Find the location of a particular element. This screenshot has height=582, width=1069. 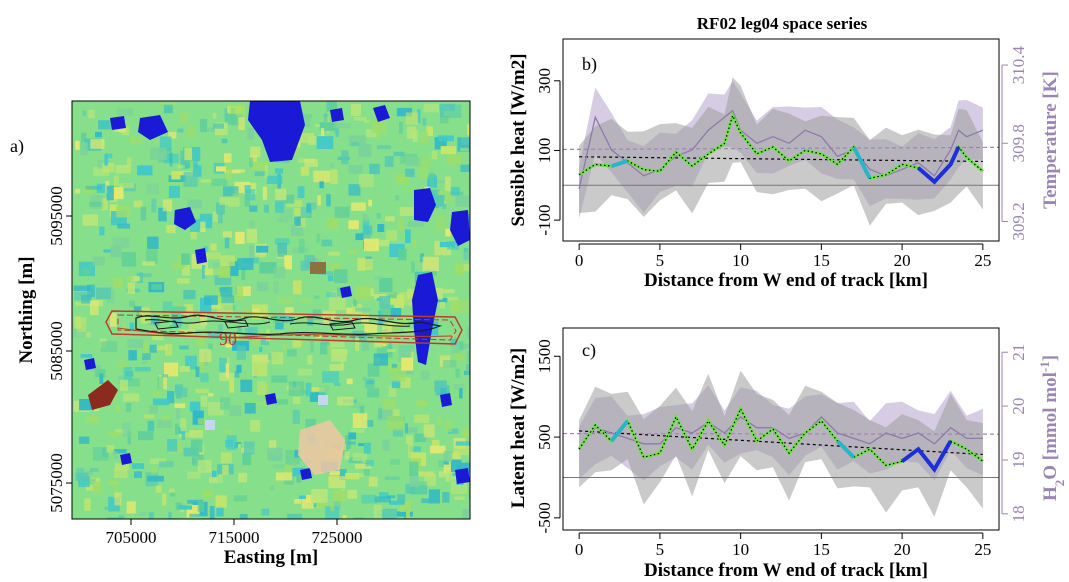

sensible-heat-uncertainty-band is located at coordinates (781, 151).